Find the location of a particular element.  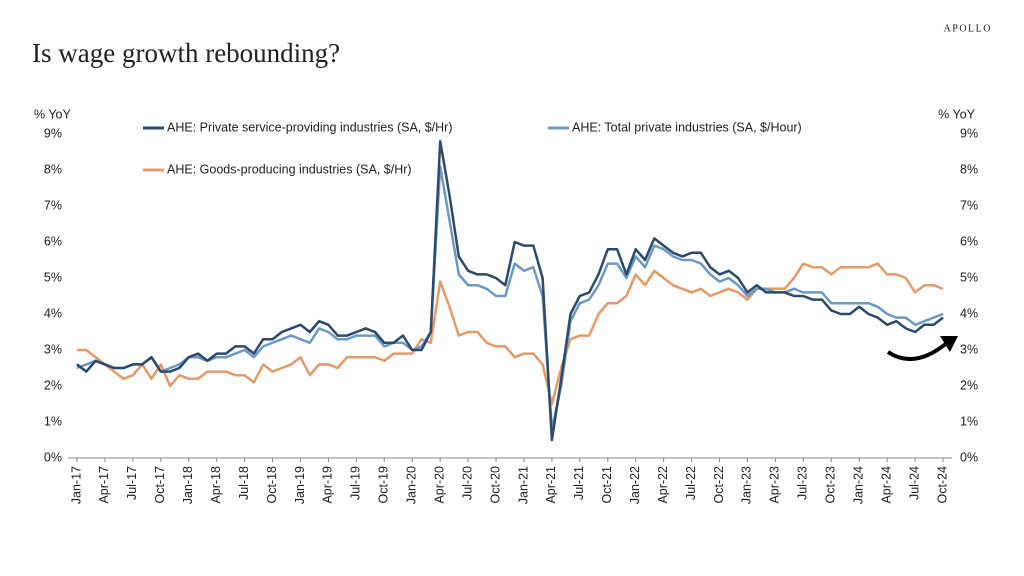

x-tick-label: Jul-22 is located at coordinates (691, 483).